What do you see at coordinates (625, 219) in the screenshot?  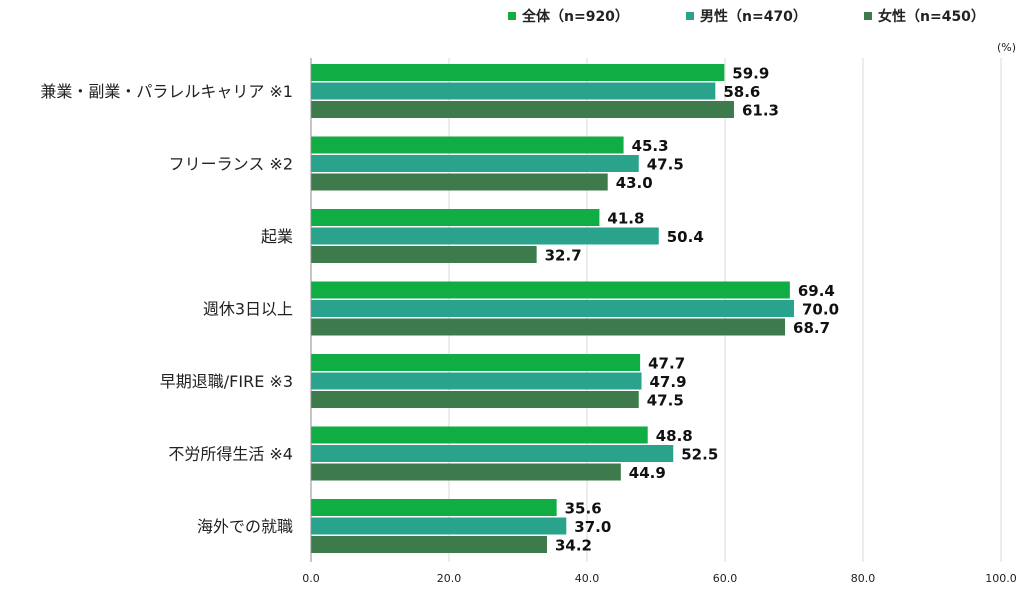 I see `data-label: 41.8` at bounding box center [625, 219].